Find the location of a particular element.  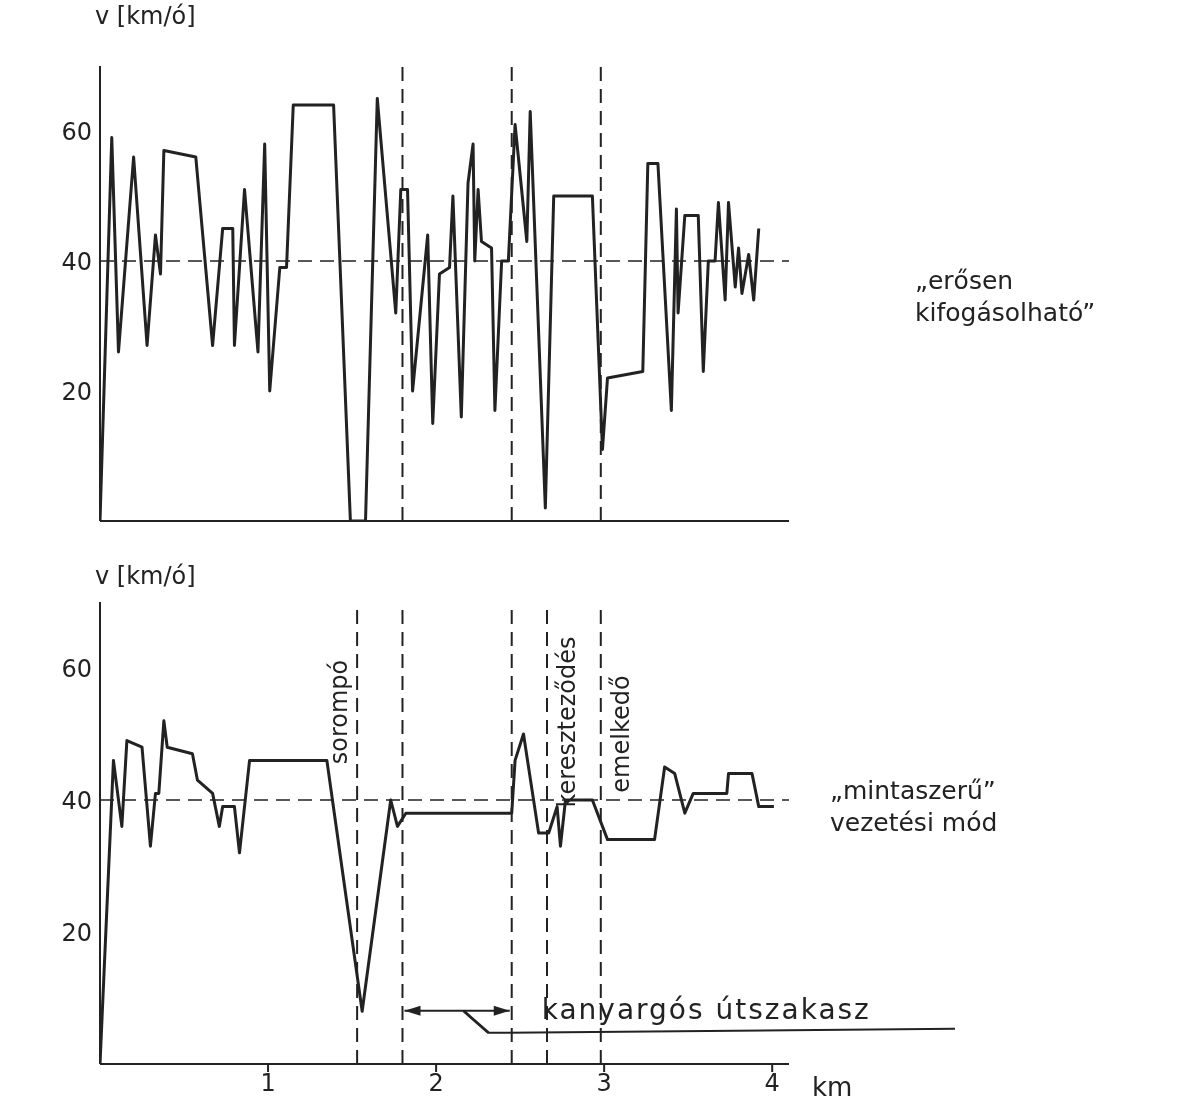

ref-line-label: sorompó is located at coordinates (339, 712).